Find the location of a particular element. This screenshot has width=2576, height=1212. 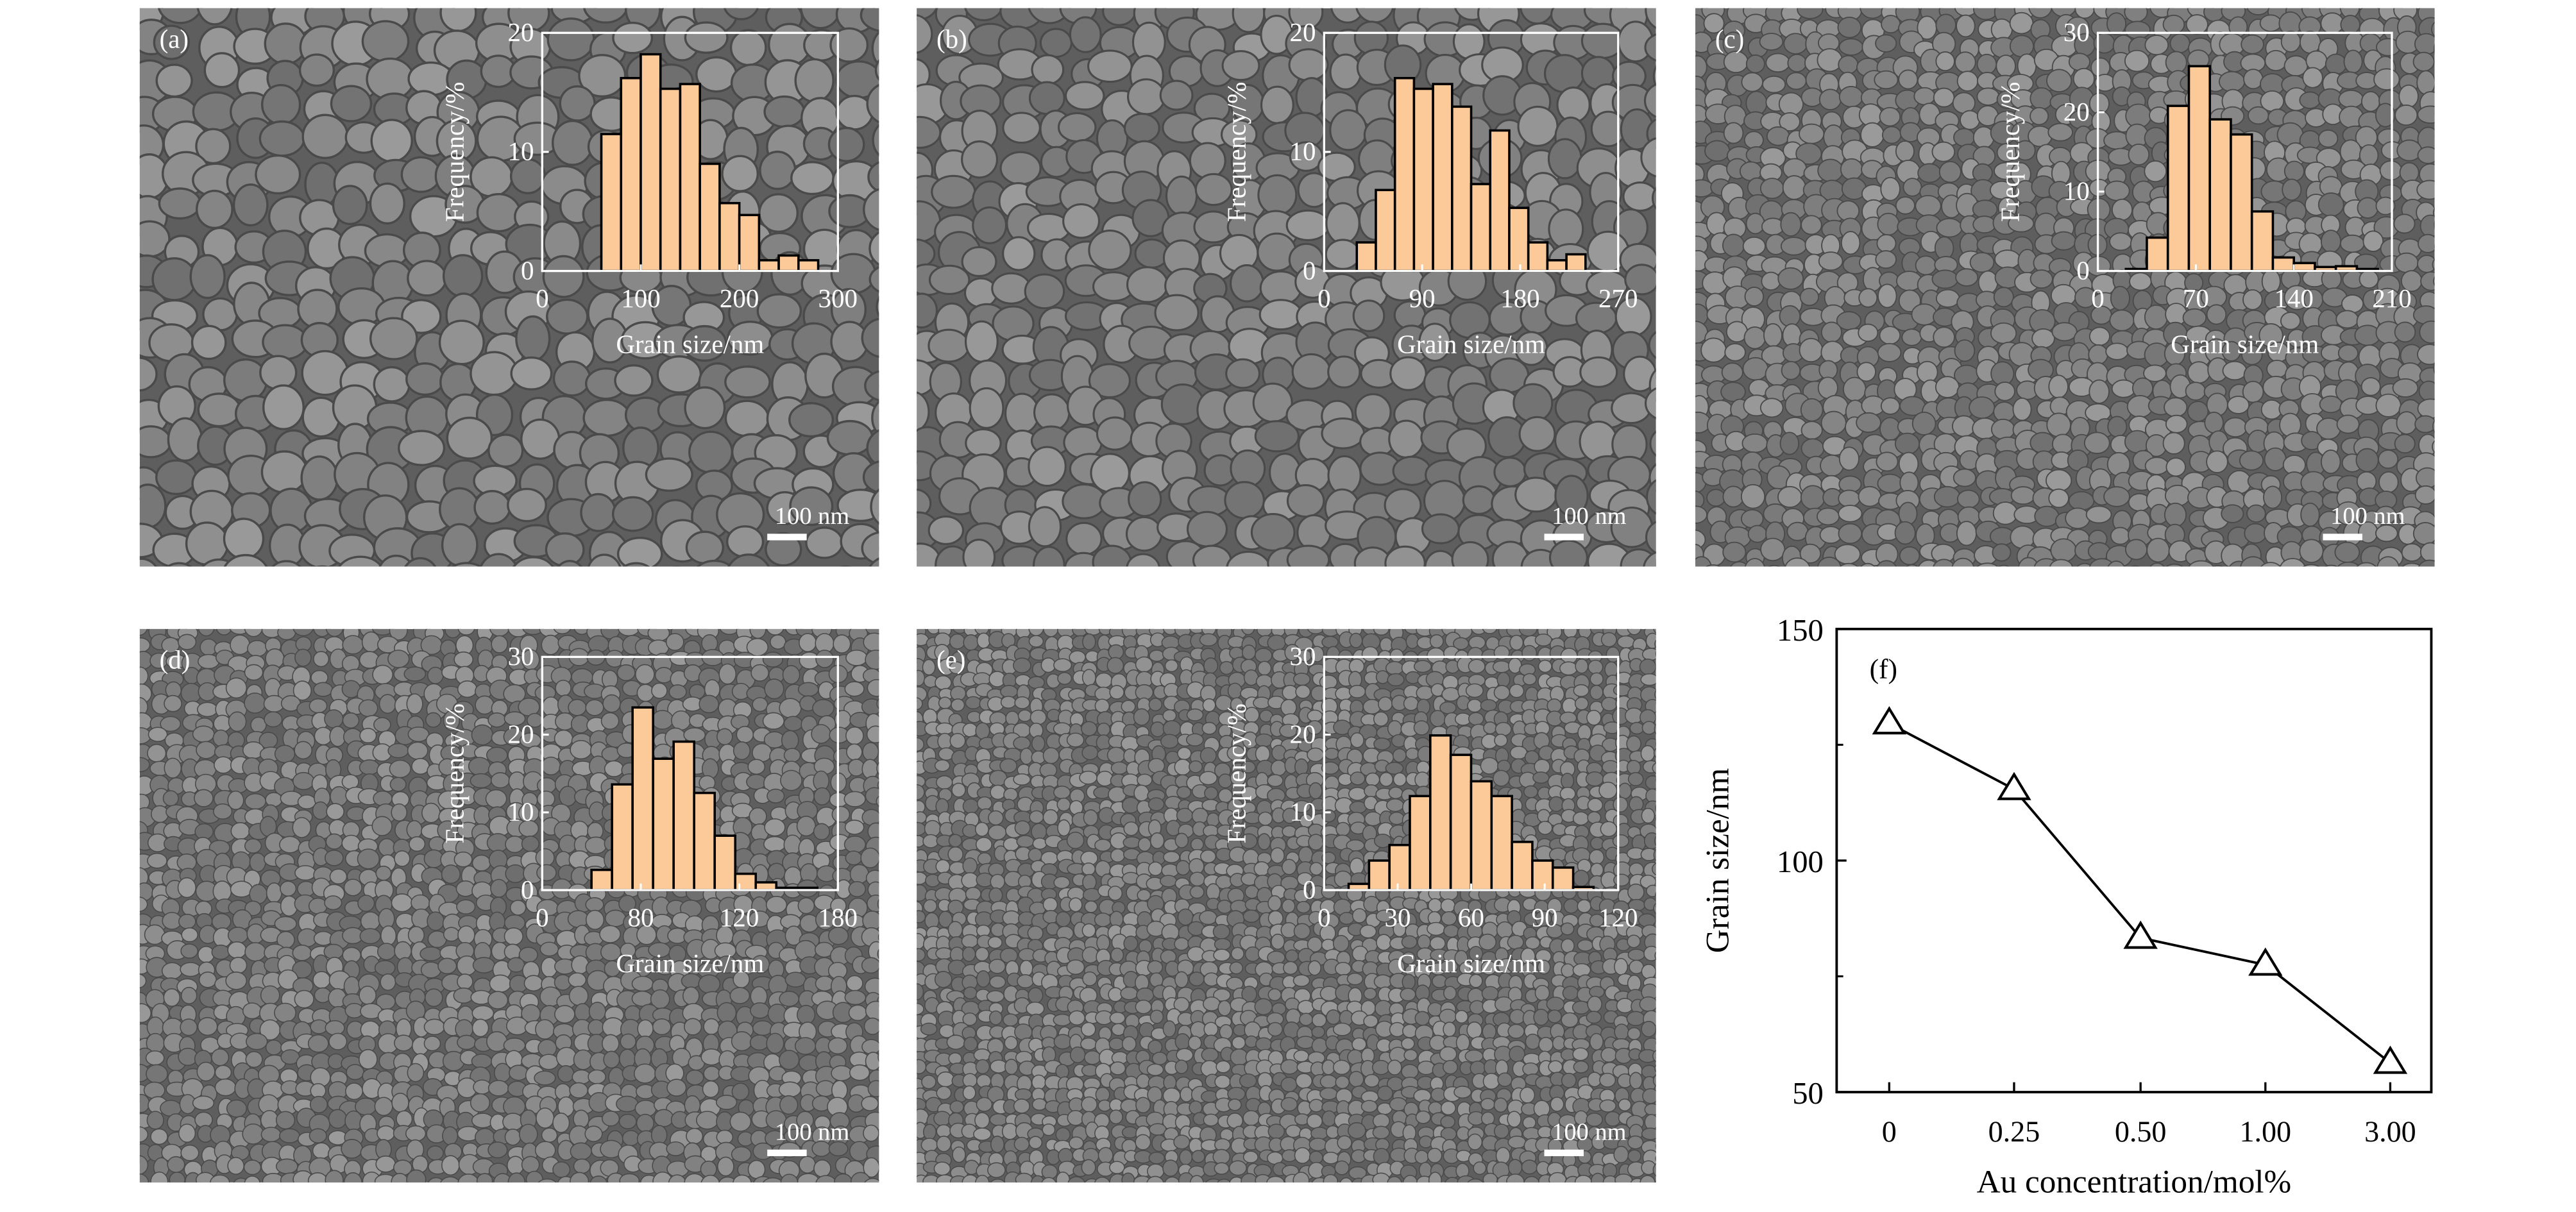

x-tick-label: 70 is located at coordinates (2196, 298).